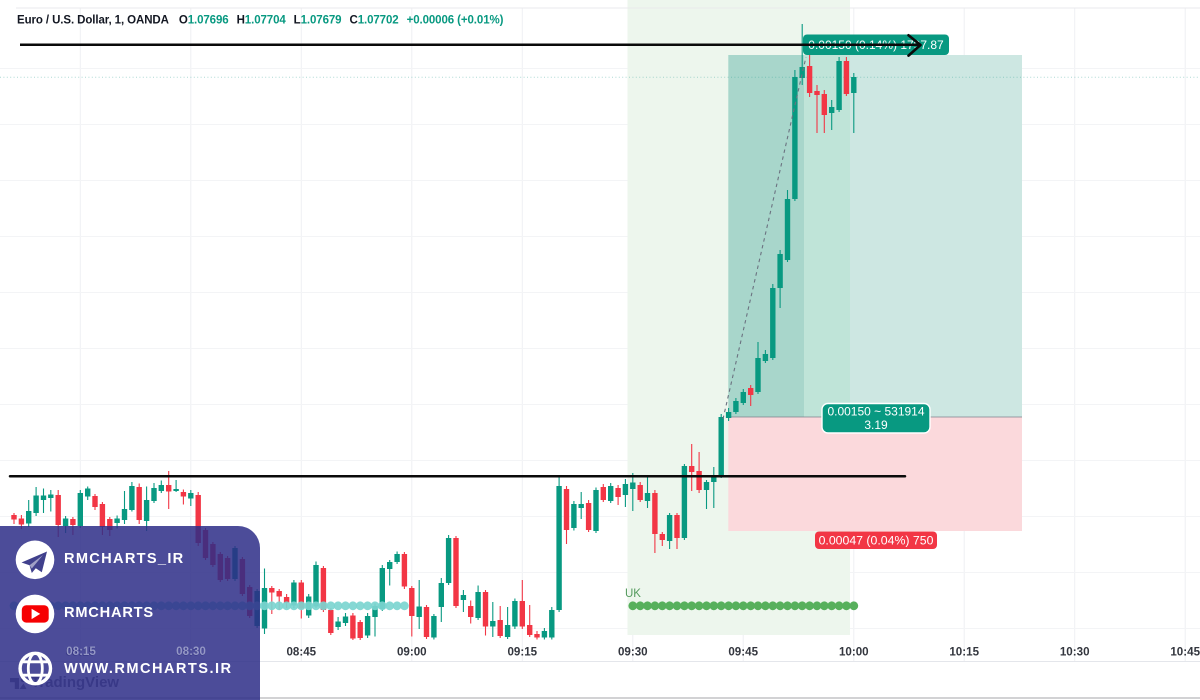 The image size is (1200, 700). Describe the element at coordinates (412, 652) in the screenshot. I see `svg-text: 09:00` at that location.